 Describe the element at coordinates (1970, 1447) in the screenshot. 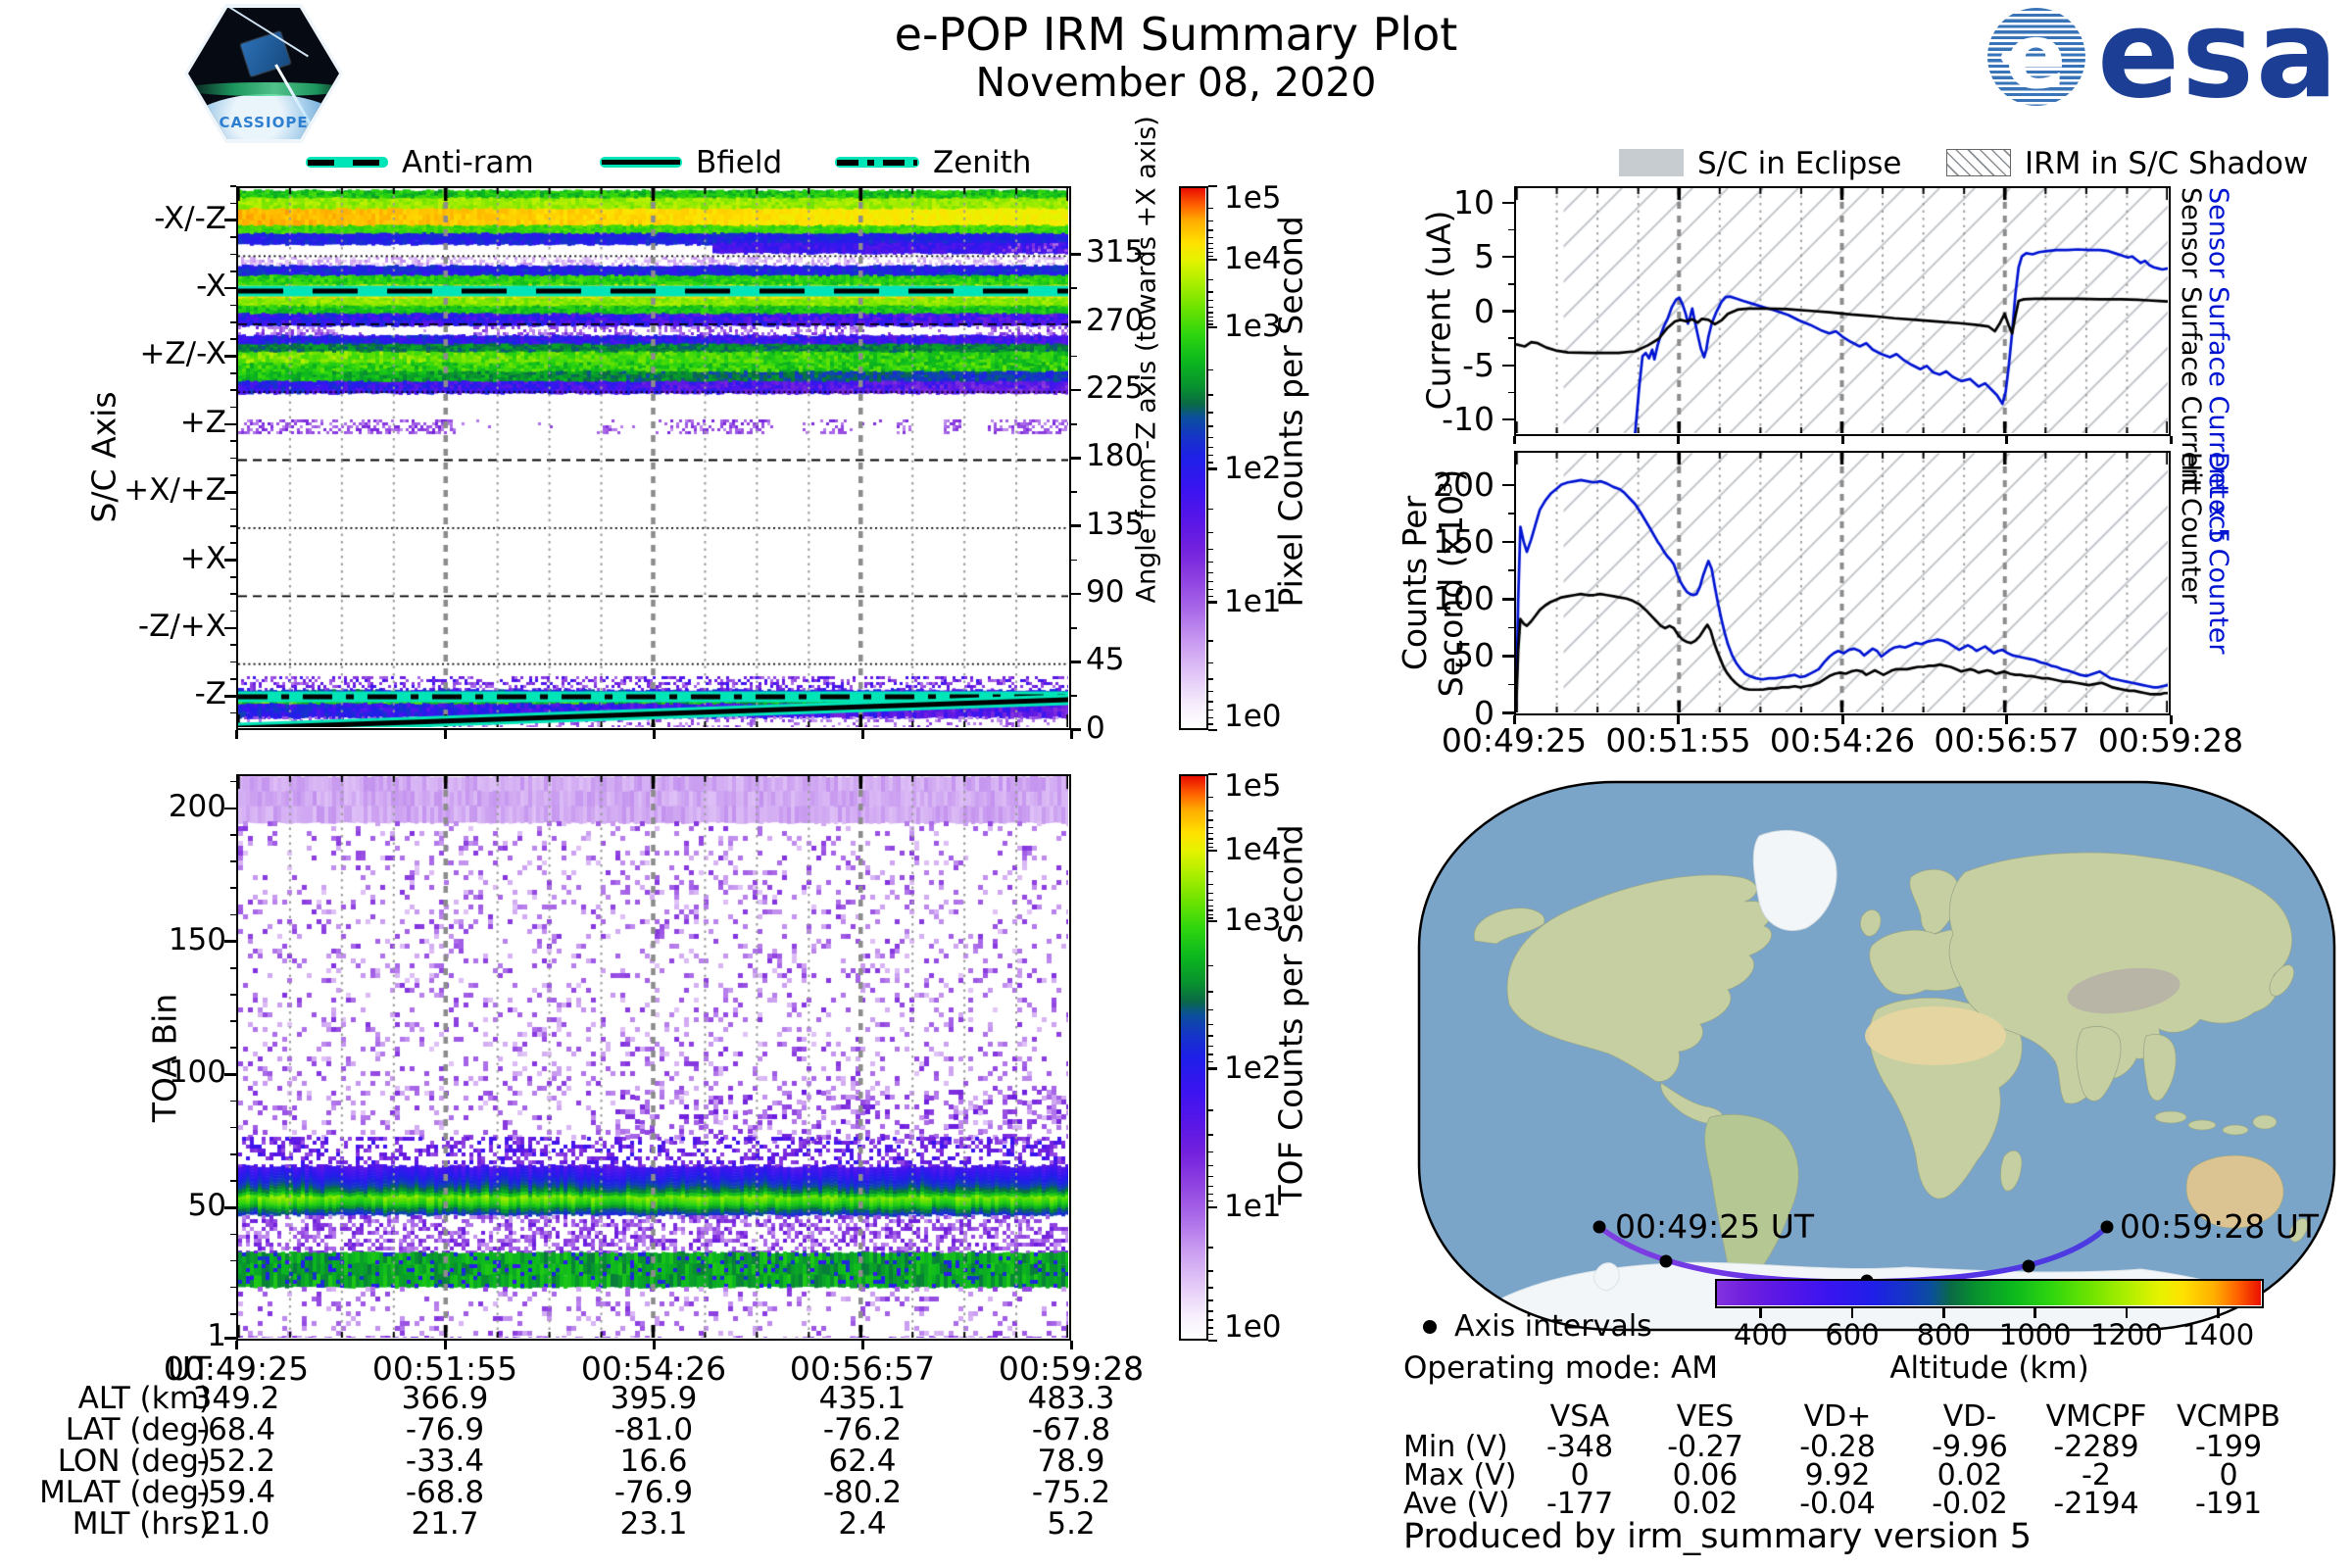

I see `volt-value-0-3: -9.96` at that location.